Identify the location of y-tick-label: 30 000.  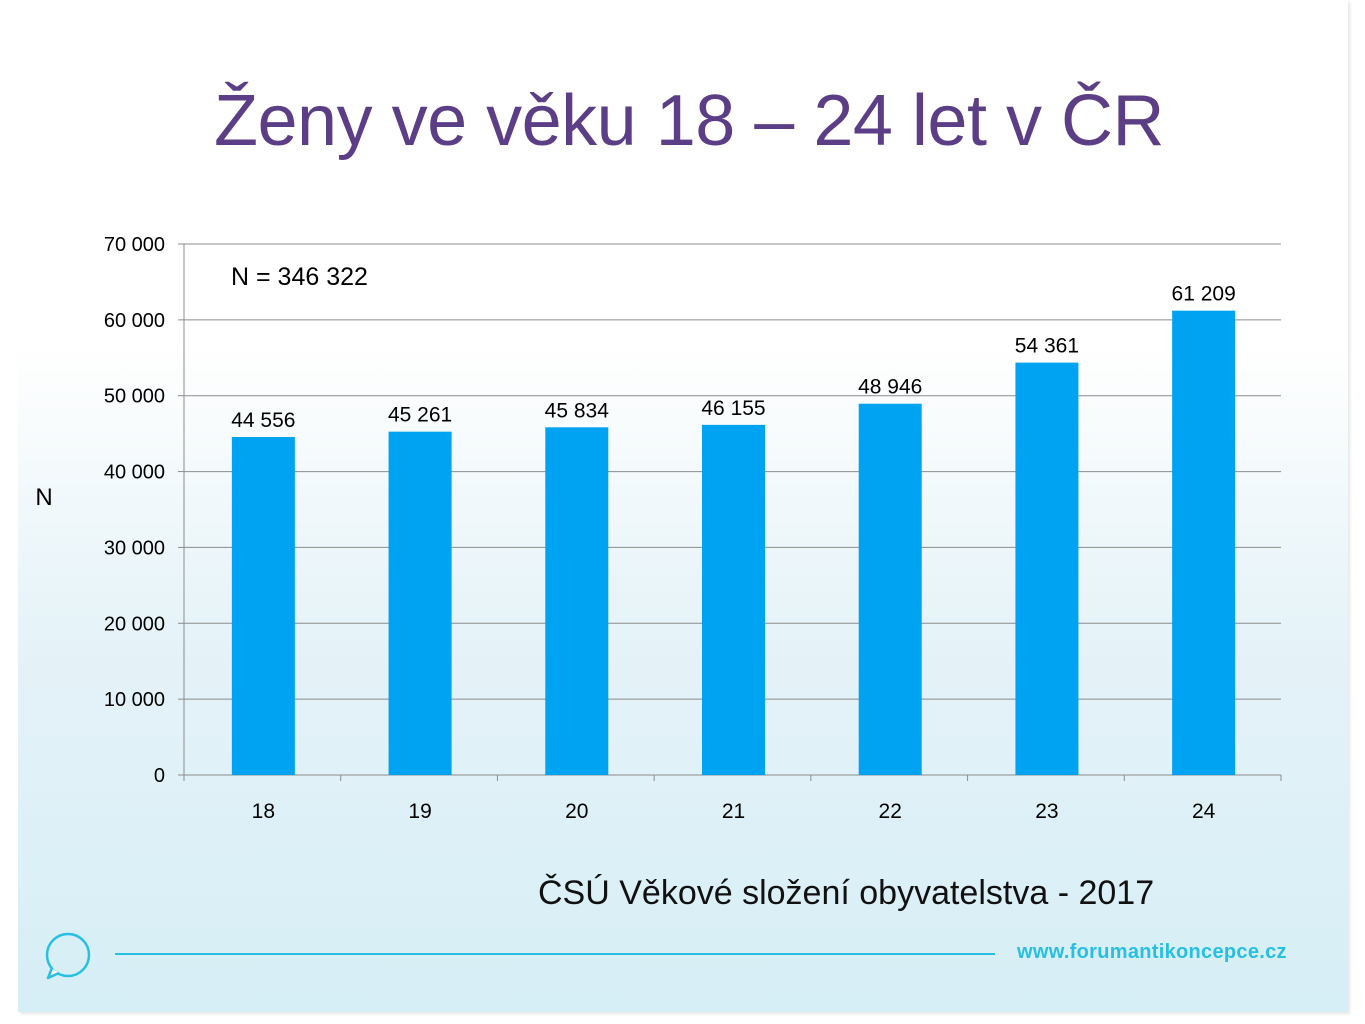
(134, 548).